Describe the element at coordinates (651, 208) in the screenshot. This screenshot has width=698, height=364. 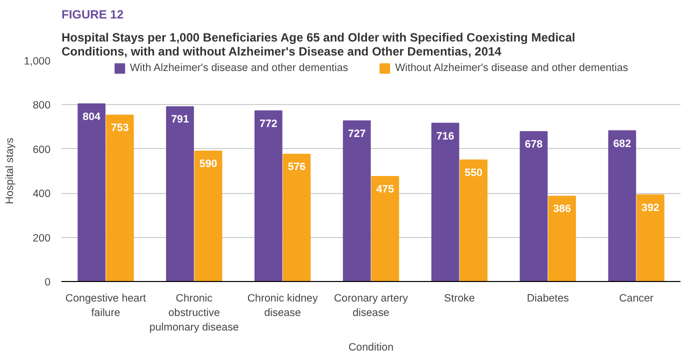
I see `data-label: 392` at that location.